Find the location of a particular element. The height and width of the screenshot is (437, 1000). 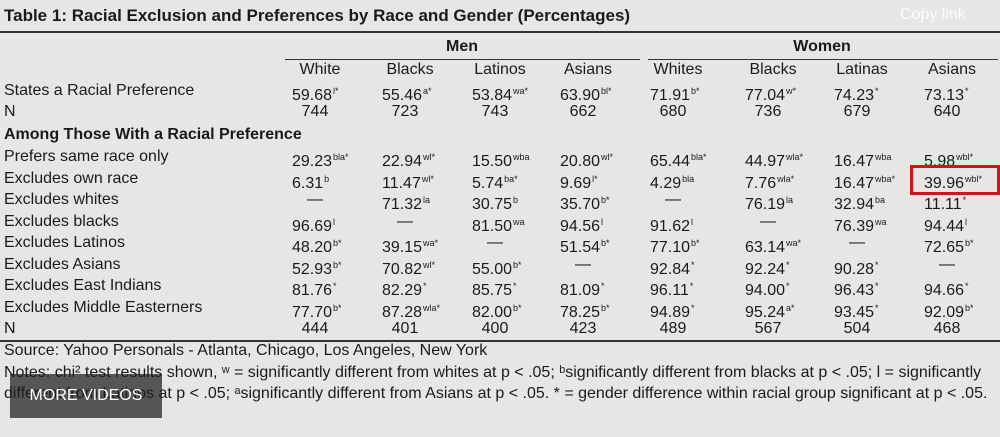

cell: 5.74ba* is located at coordinates (495, 181).